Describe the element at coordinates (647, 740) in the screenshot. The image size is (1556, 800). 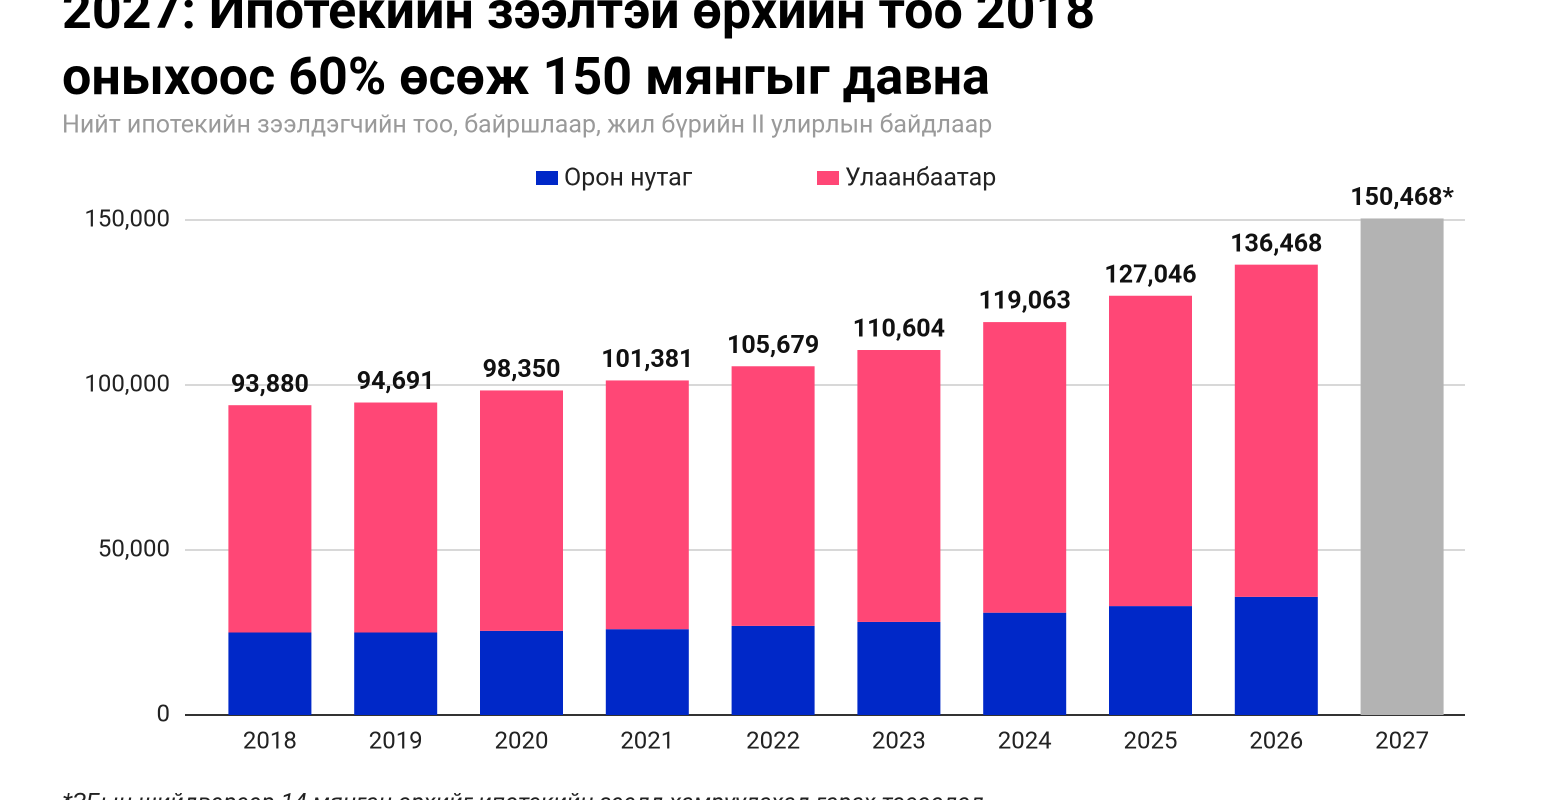
I see `x-tick-label: 2021` at that location.